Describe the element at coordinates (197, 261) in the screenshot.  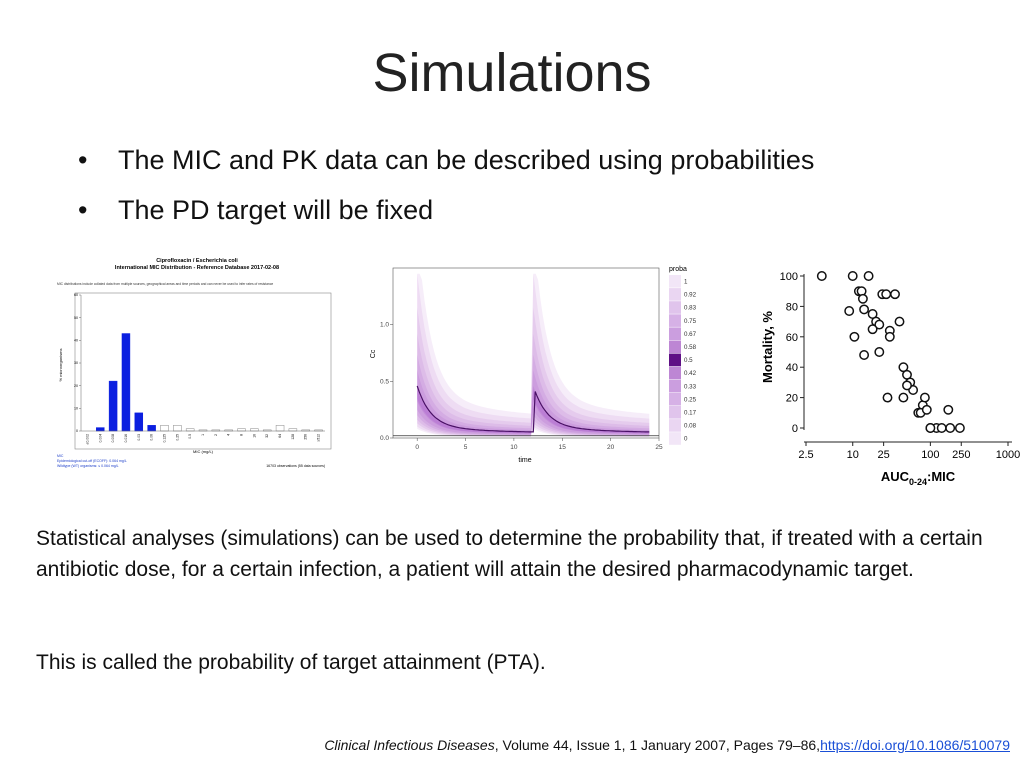
I see `chart-title: Ciprofloxacin / Escherichia coli` at that location.